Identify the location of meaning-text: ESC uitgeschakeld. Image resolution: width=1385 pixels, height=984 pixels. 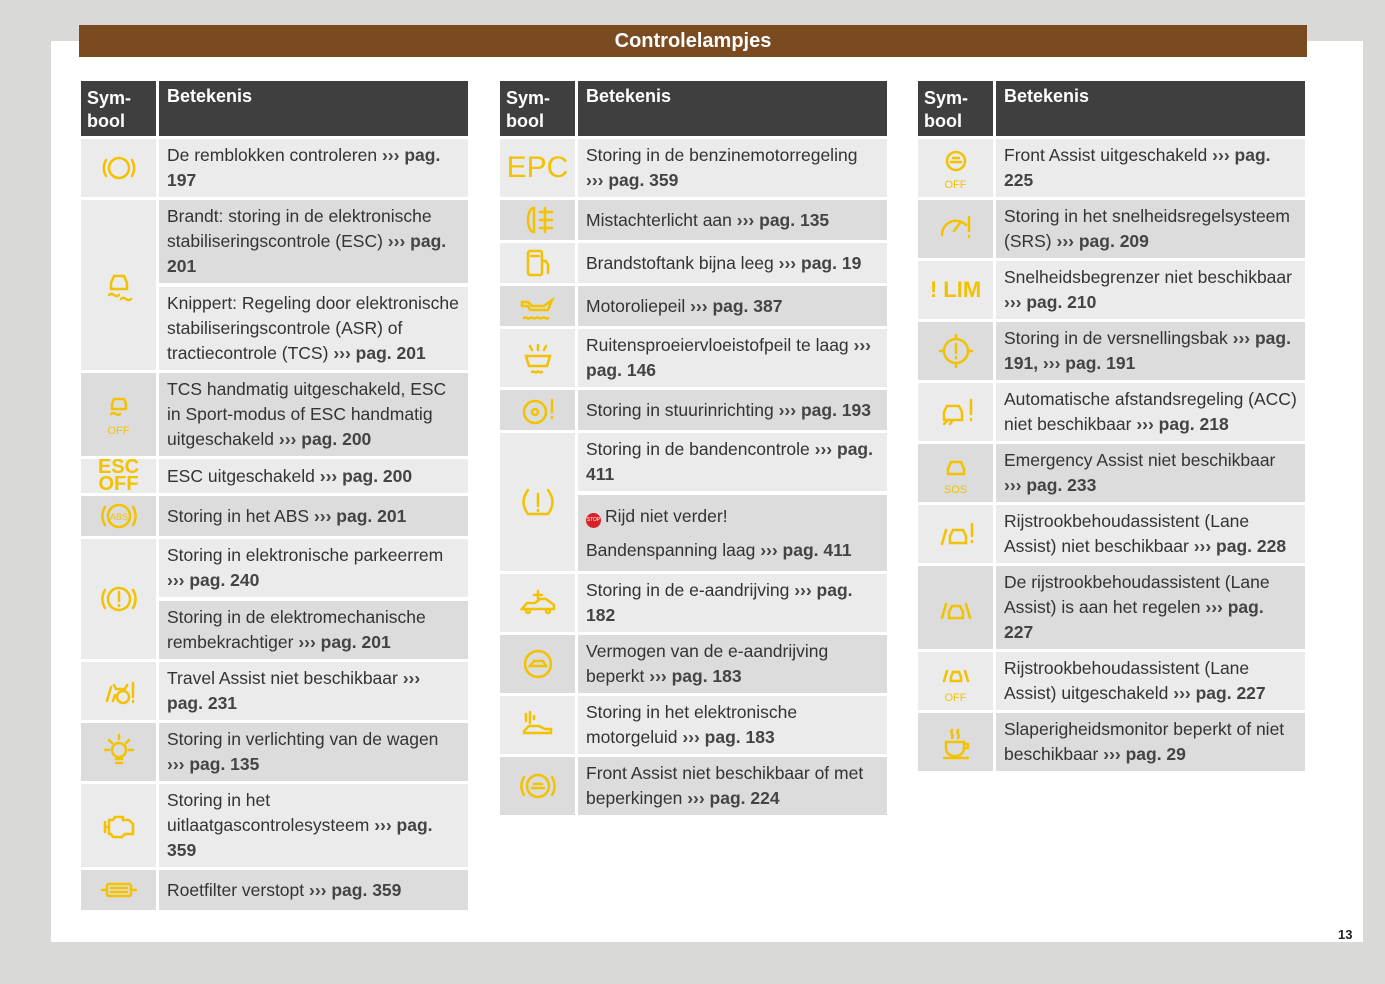
(241, 475).